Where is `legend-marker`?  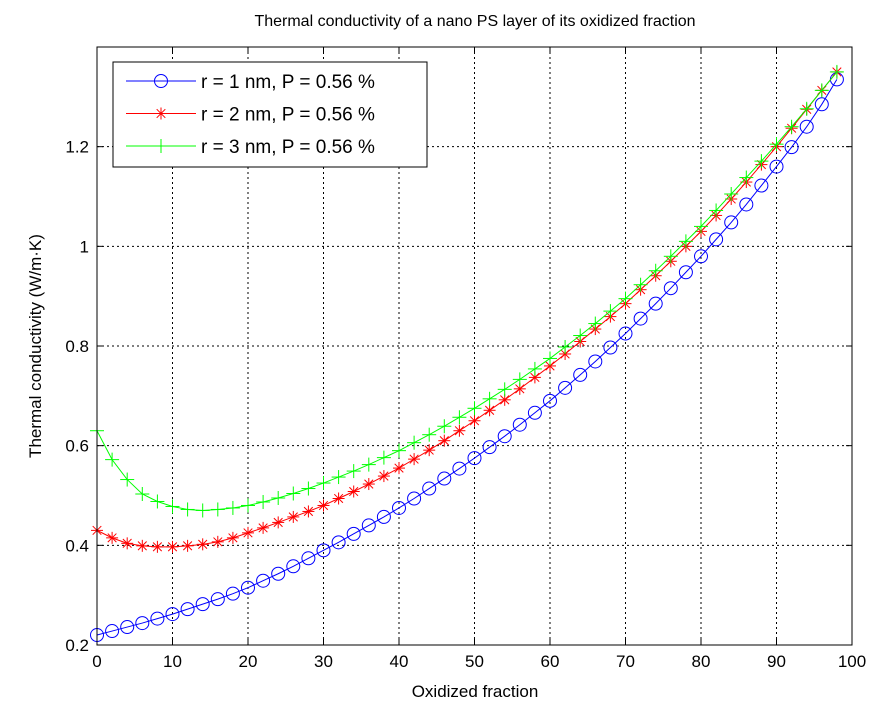 legend-marker is located at coordinates (161, 113).